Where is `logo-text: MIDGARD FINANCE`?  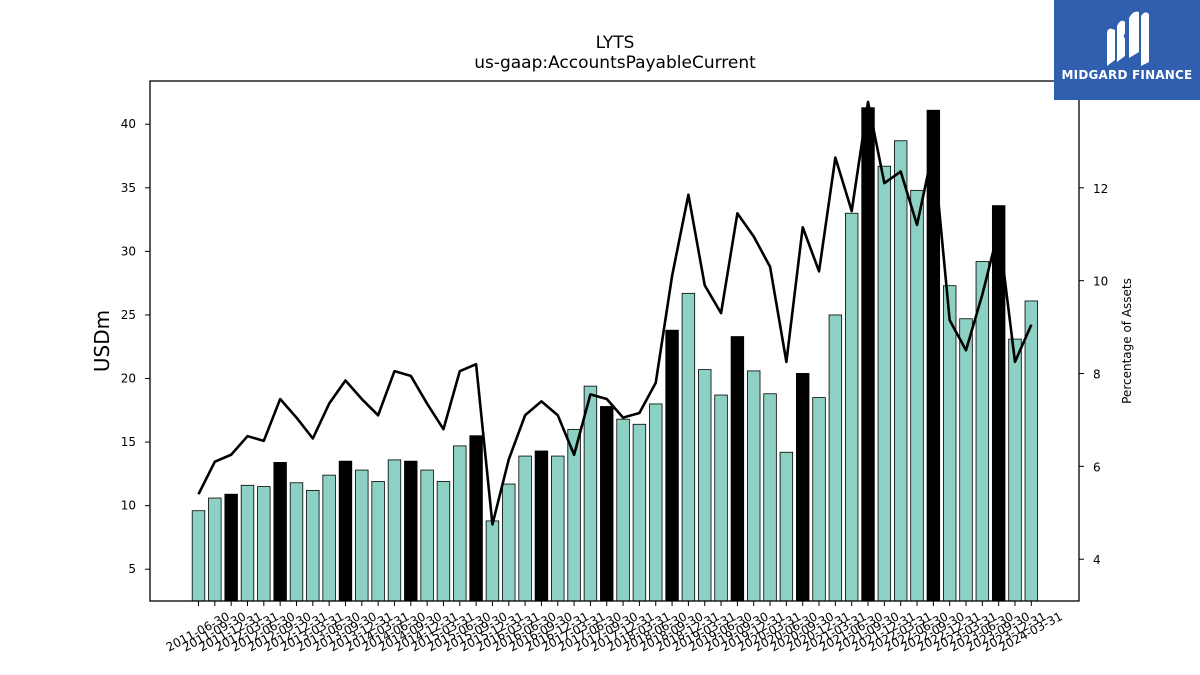 logo-text: MIDGARD FINANCE is located at coordinates (1127, 75).